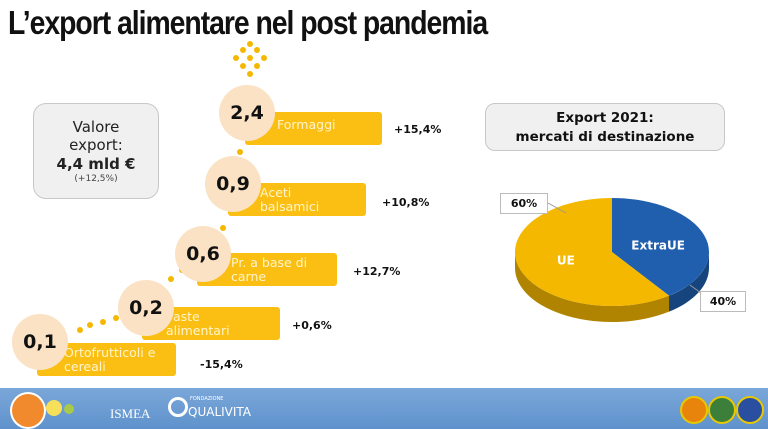 This screenshot has height=429, width=768. What do you see at coordinates (605, 137) in the screenshot?
I see `markets-title-line2: mercati di destinazione` at bounding box center [605, 137].